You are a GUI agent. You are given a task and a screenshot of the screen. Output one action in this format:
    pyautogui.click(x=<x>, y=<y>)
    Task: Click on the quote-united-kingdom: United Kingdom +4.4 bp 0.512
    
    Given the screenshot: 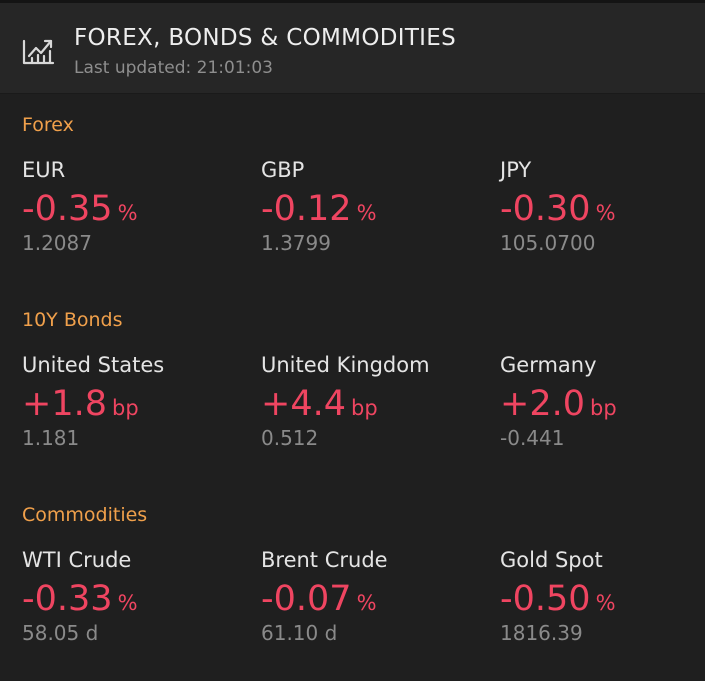 What is the action you would take?
    pyautogui.click(x=376, y=401)
    